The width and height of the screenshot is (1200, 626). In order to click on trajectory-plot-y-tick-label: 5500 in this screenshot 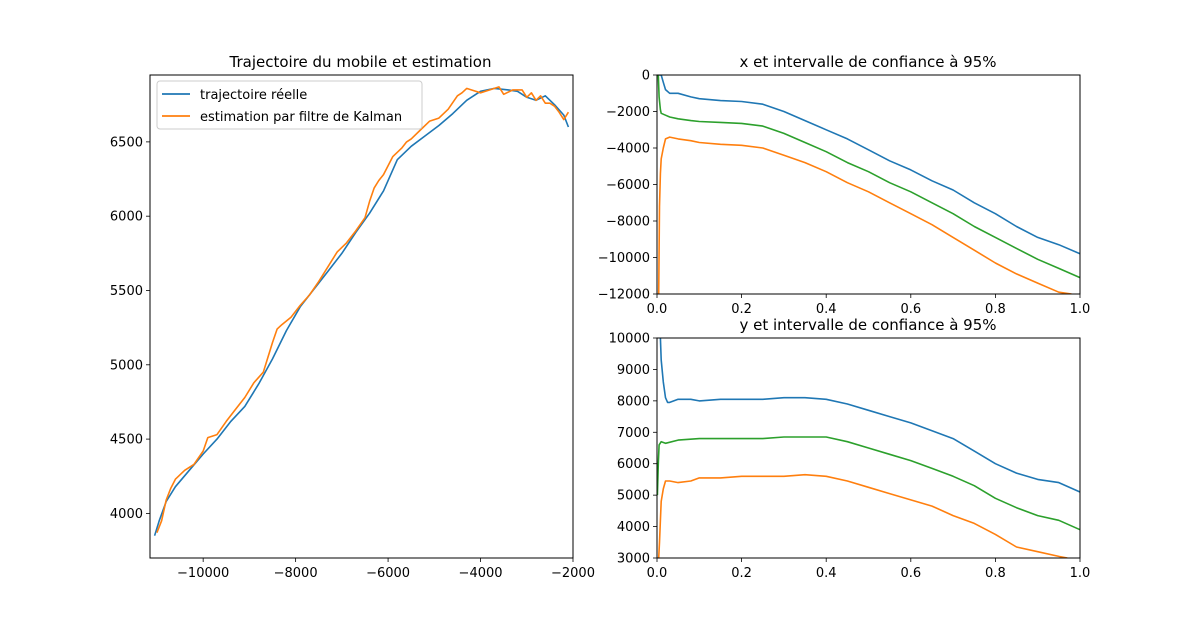, I will do `click(126, 291)`.